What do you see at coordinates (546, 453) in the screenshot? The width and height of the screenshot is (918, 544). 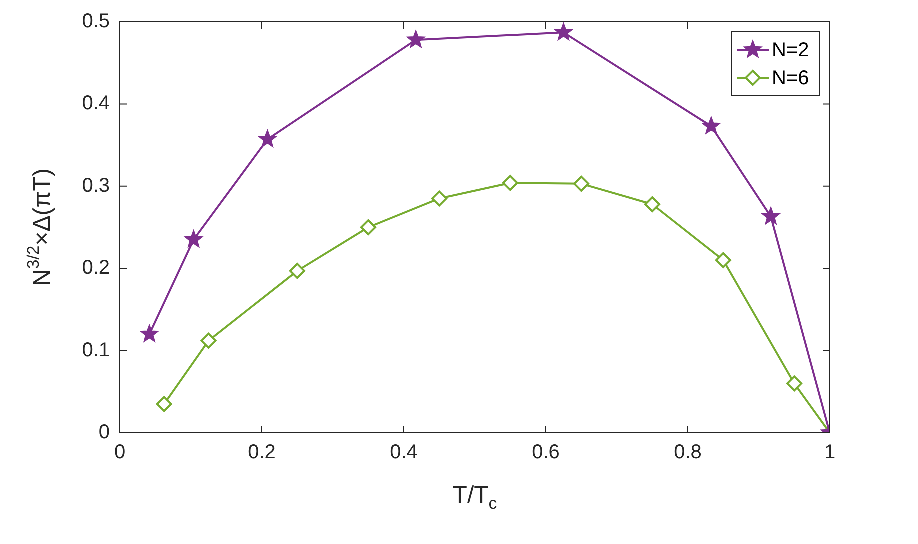 I see `x-tick-label: 0.6` at bounding box center [546, 453].